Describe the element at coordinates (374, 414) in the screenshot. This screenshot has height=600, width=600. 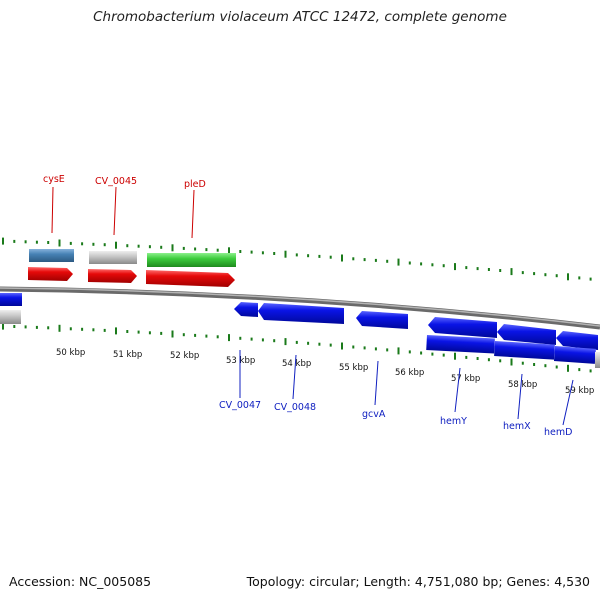
I see `gene-label-gcvA: gcvA` at that location.